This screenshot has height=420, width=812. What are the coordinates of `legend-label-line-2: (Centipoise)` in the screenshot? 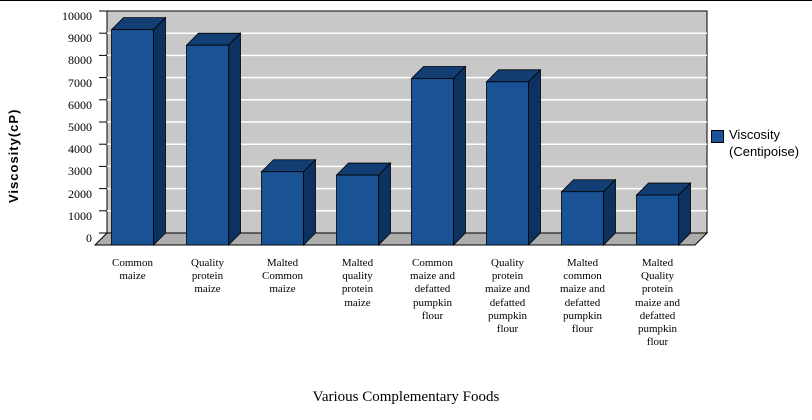 It's located at (764, 151).